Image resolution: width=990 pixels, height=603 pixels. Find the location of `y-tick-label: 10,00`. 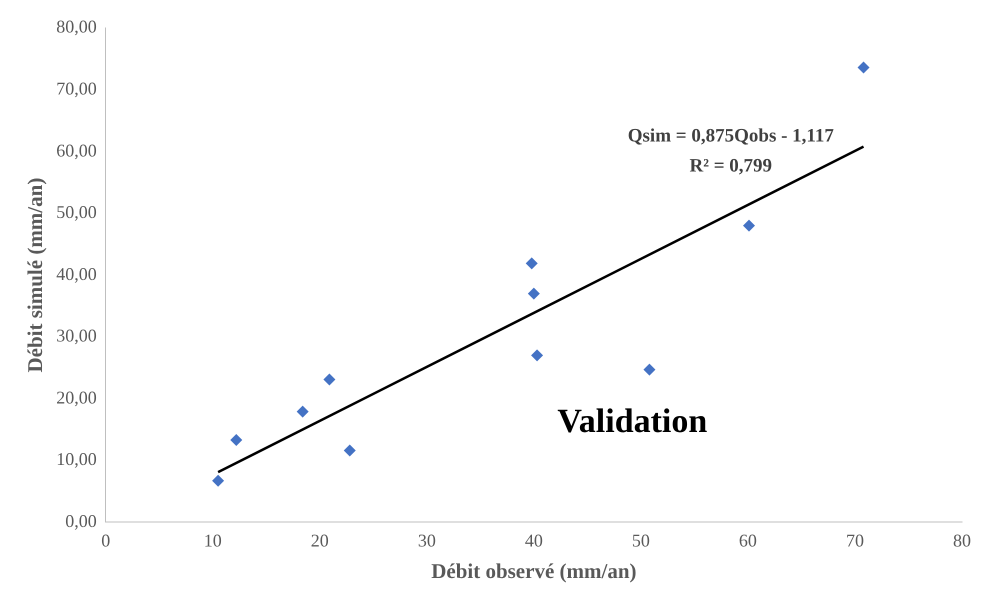

y-tick-label: 10,00 is located at coordinates (76, 459).